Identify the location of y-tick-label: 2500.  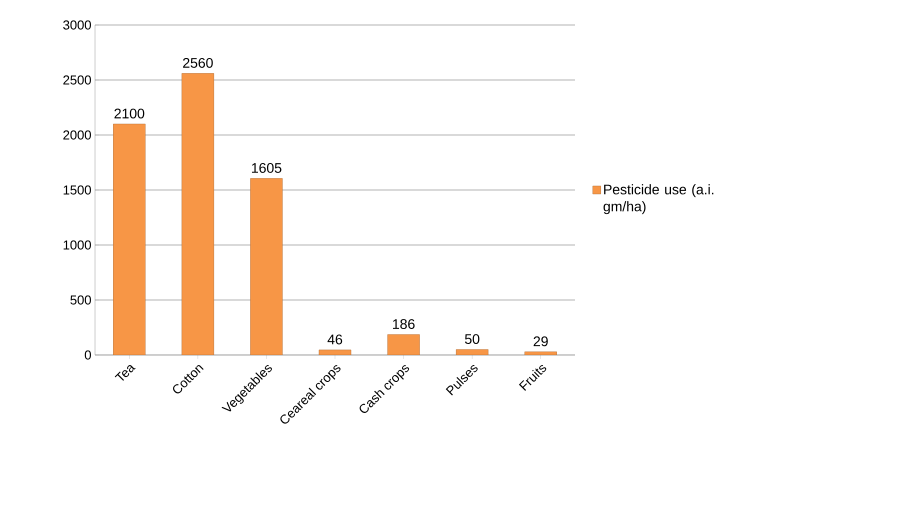
(77, 80).